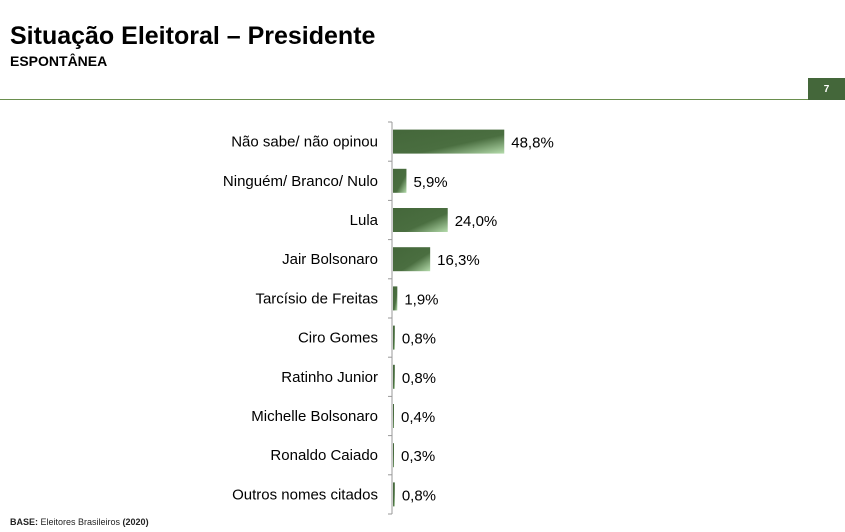 This screenshot has width=845, height=532. I want to click on data-label: 48,8%, so click(532, 143).